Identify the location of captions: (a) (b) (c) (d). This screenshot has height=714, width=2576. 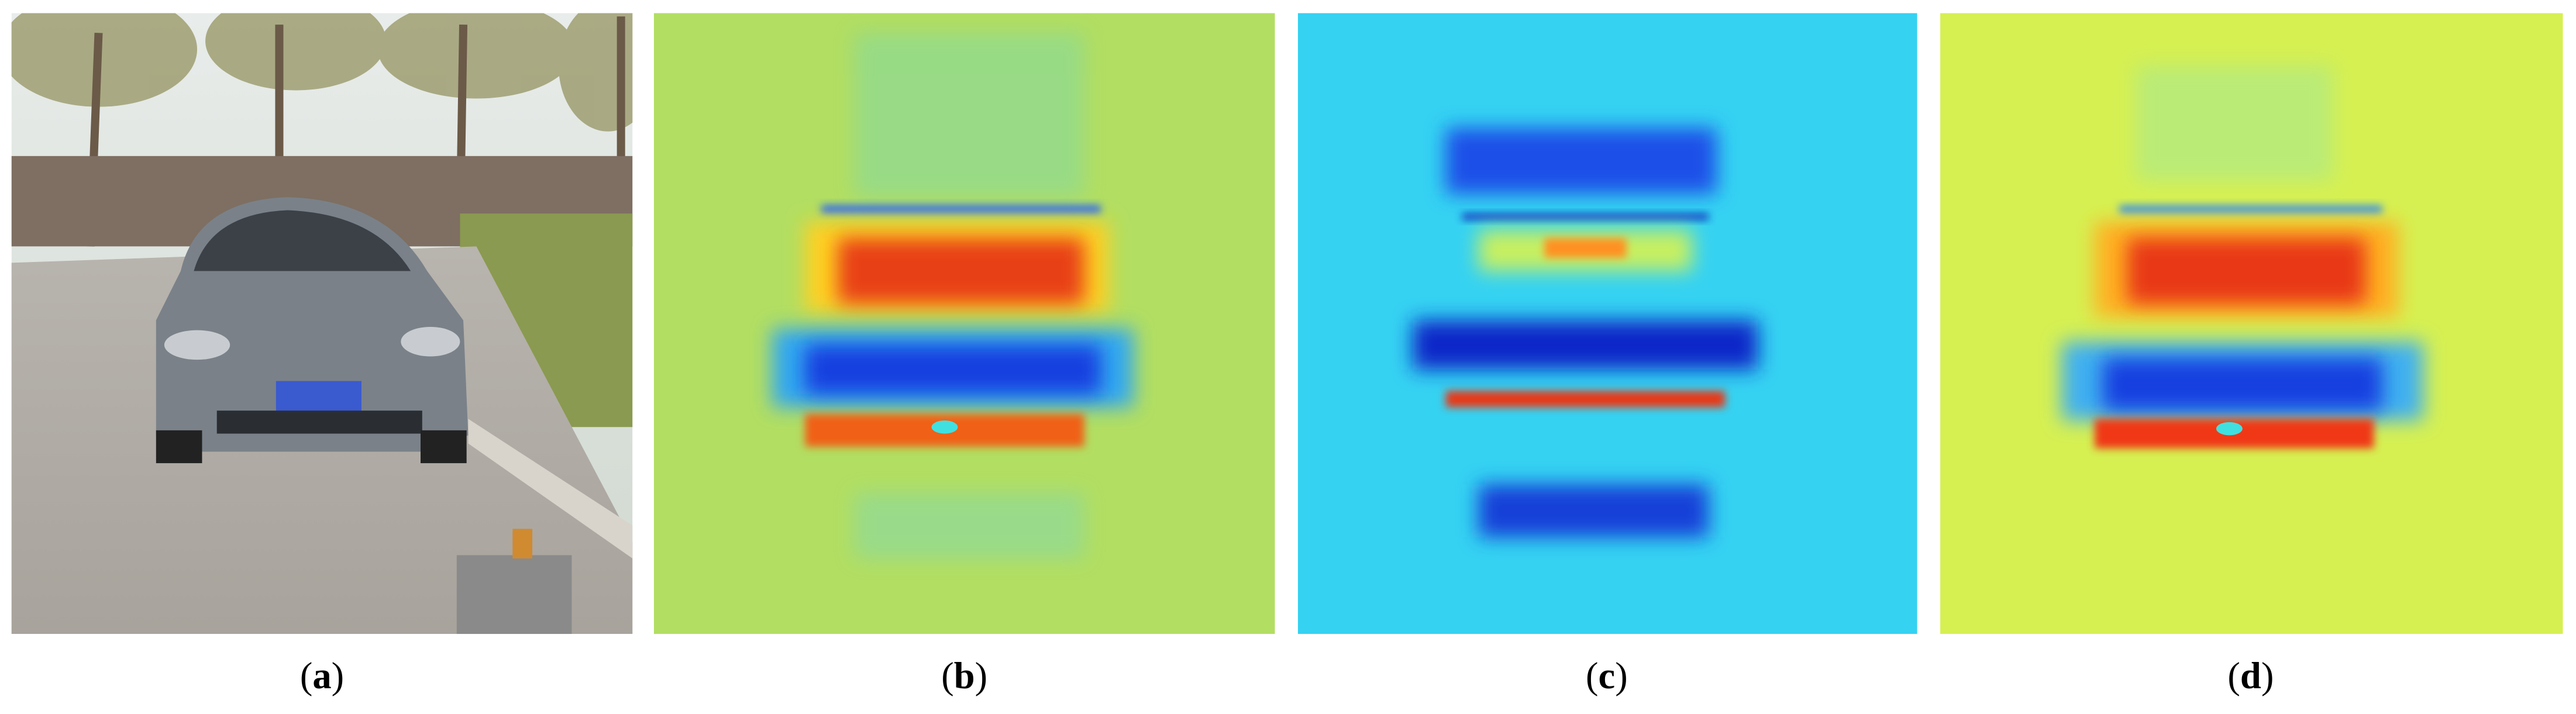
(1287, 675).